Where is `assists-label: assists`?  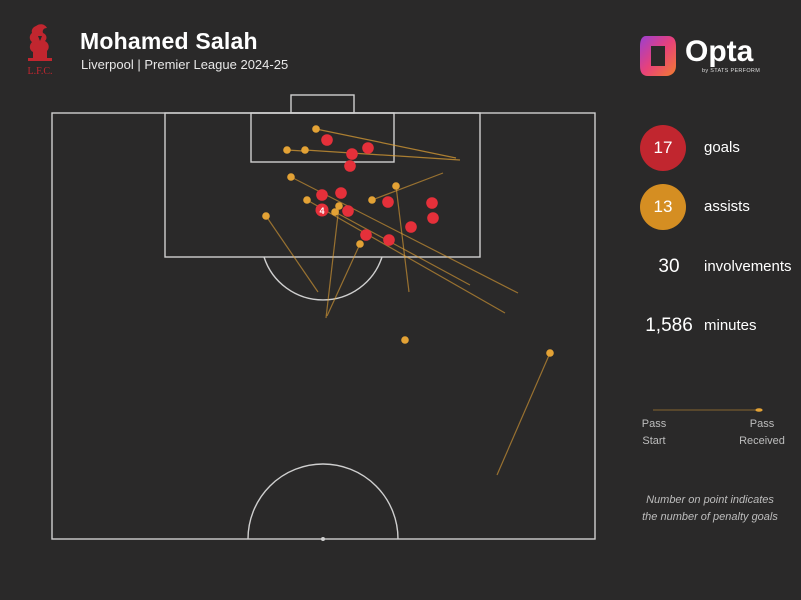
assists-label: assists is located at coordinates (727, 206).